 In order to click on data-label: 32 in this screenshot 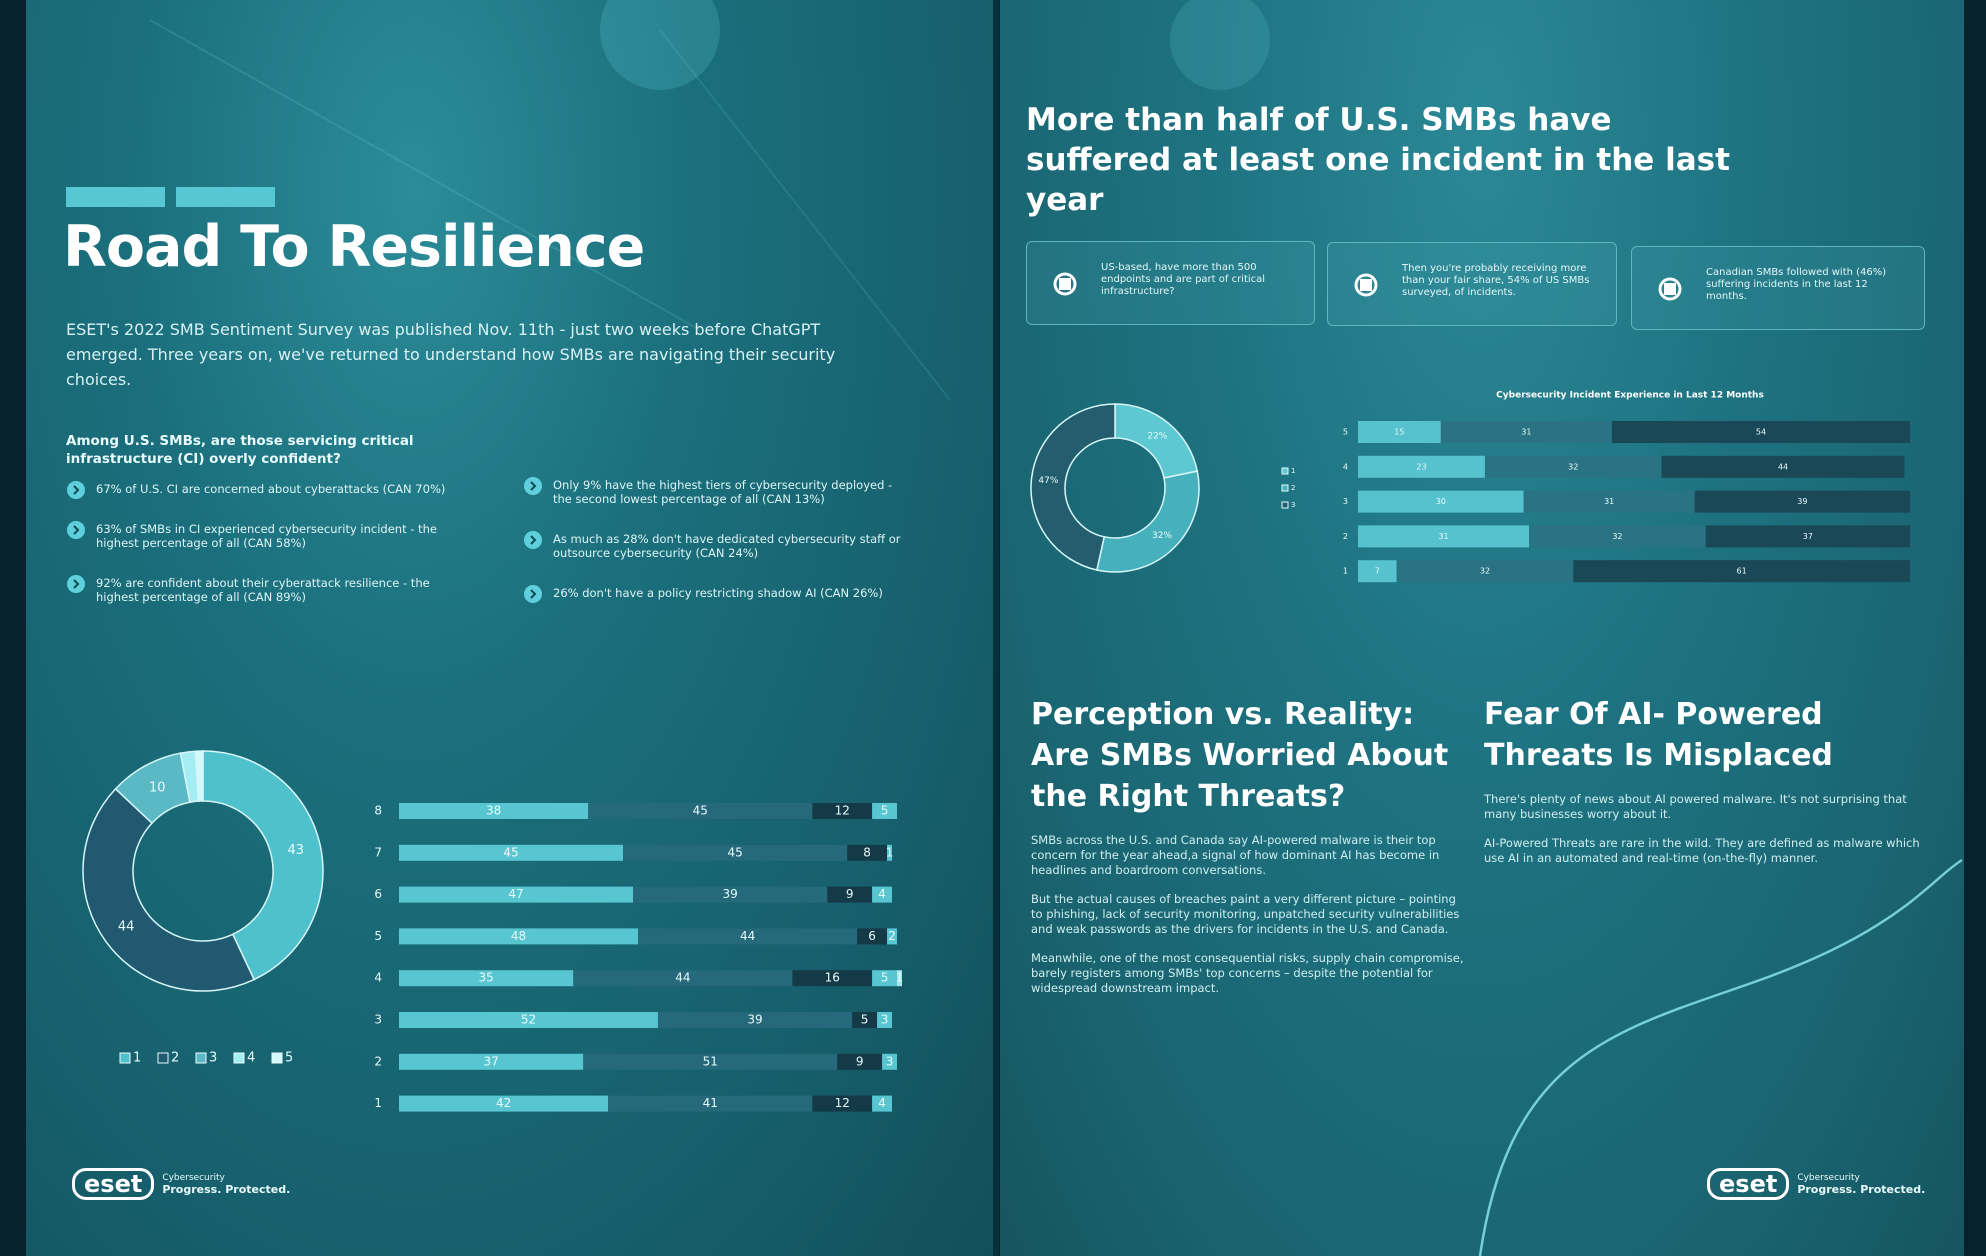, I will do `click(1617, 536)`.